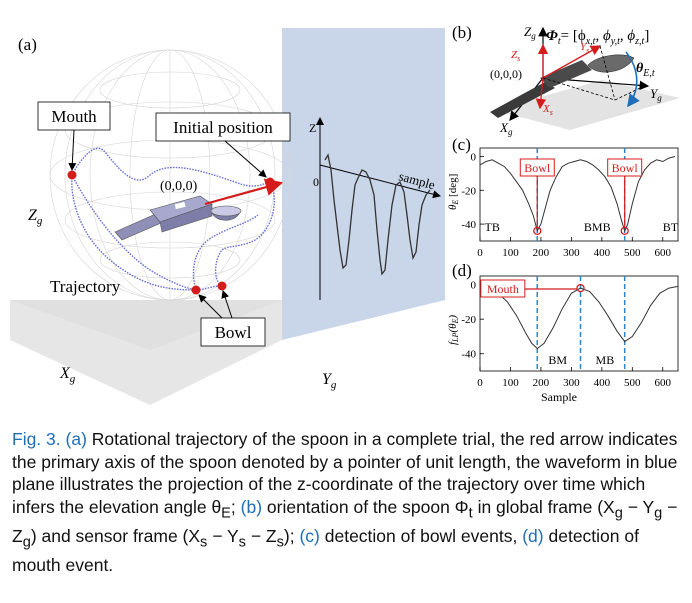 This screenshot has width=692, height=603. What do you see at coordinates (67, 375) in the screenshot?
I see `axis-xg-label: Xg` at bounding box center [67, 375].